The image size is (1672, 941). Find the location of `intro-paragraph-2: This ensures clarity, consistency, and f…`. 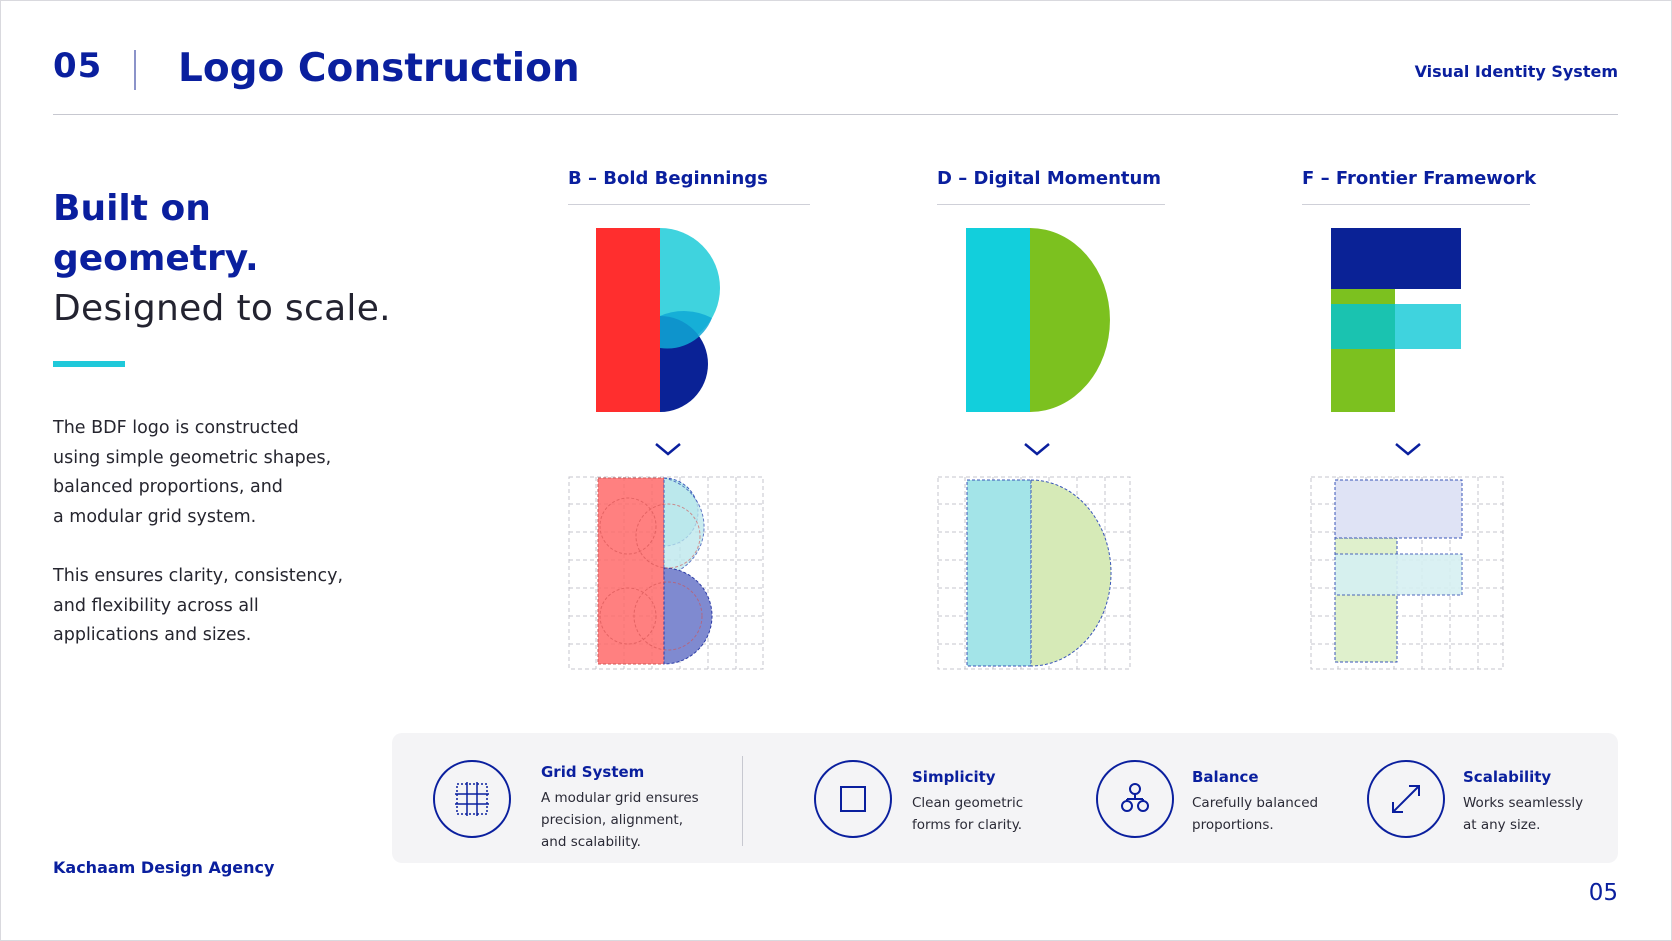

intro-paragraph-2: This ensures clarity, consistency, and f… is located at coordinates (198, 605).